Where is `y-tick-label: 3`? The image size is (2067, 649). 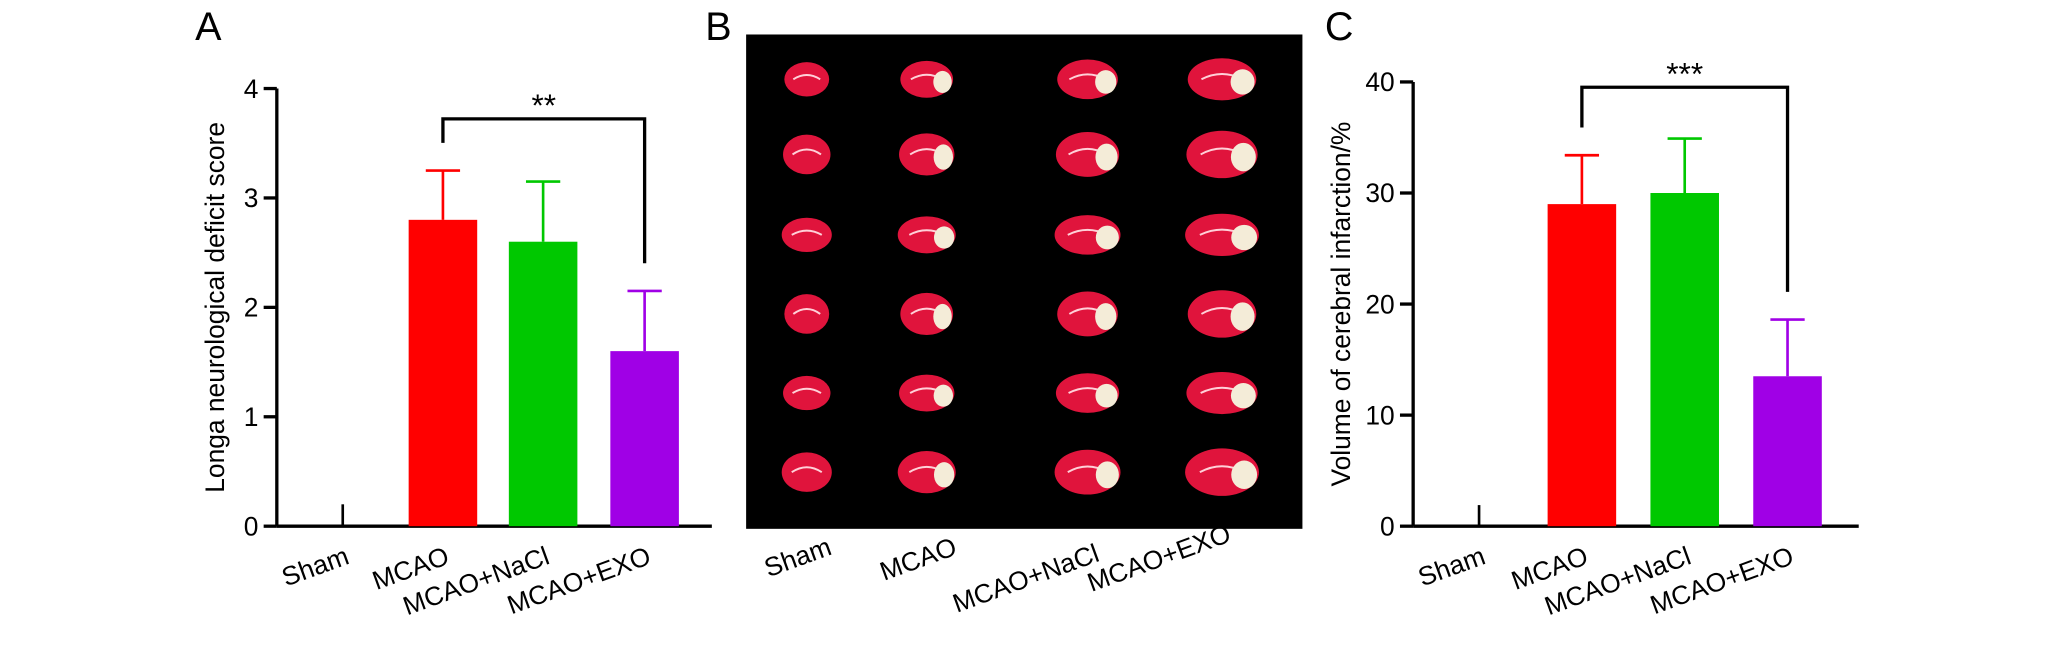 y-tick-label: 3 is located at coordinates (251, 198).